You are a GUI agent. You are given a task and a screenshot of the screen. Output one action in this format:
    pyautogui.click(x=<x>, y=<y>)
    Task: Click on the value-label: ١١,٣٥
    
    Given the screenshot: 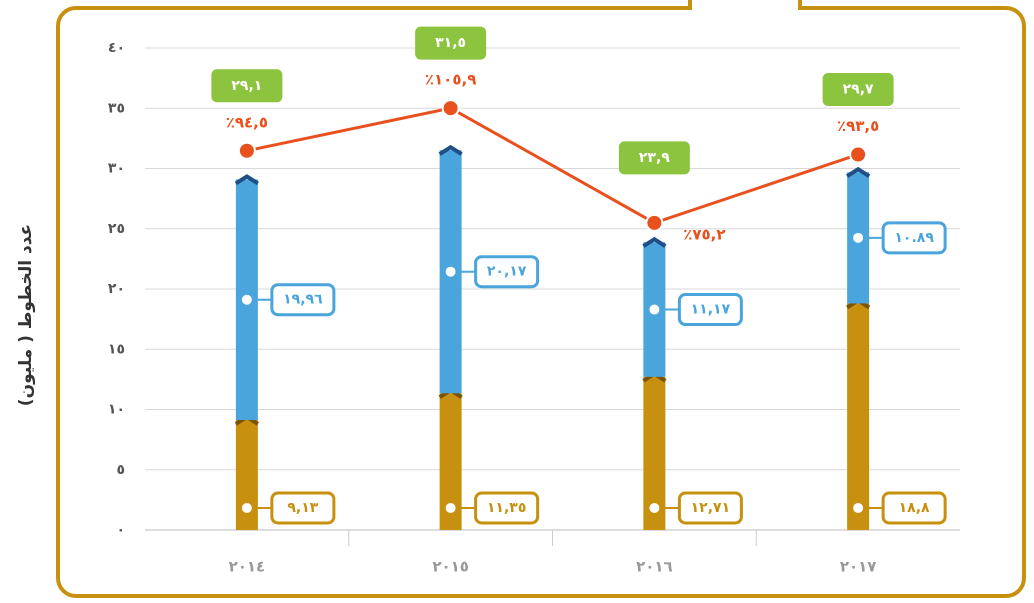 What is the action you would take?
    pyautogui.click(x=507, y=508)
    